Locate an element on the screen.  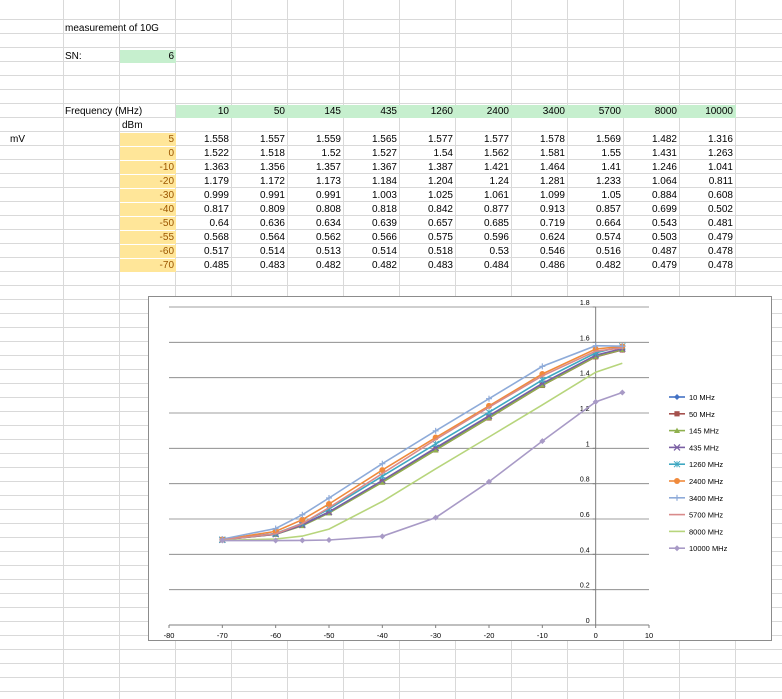
table-value-cell: 0.546 is located at coordinates (552, 251).